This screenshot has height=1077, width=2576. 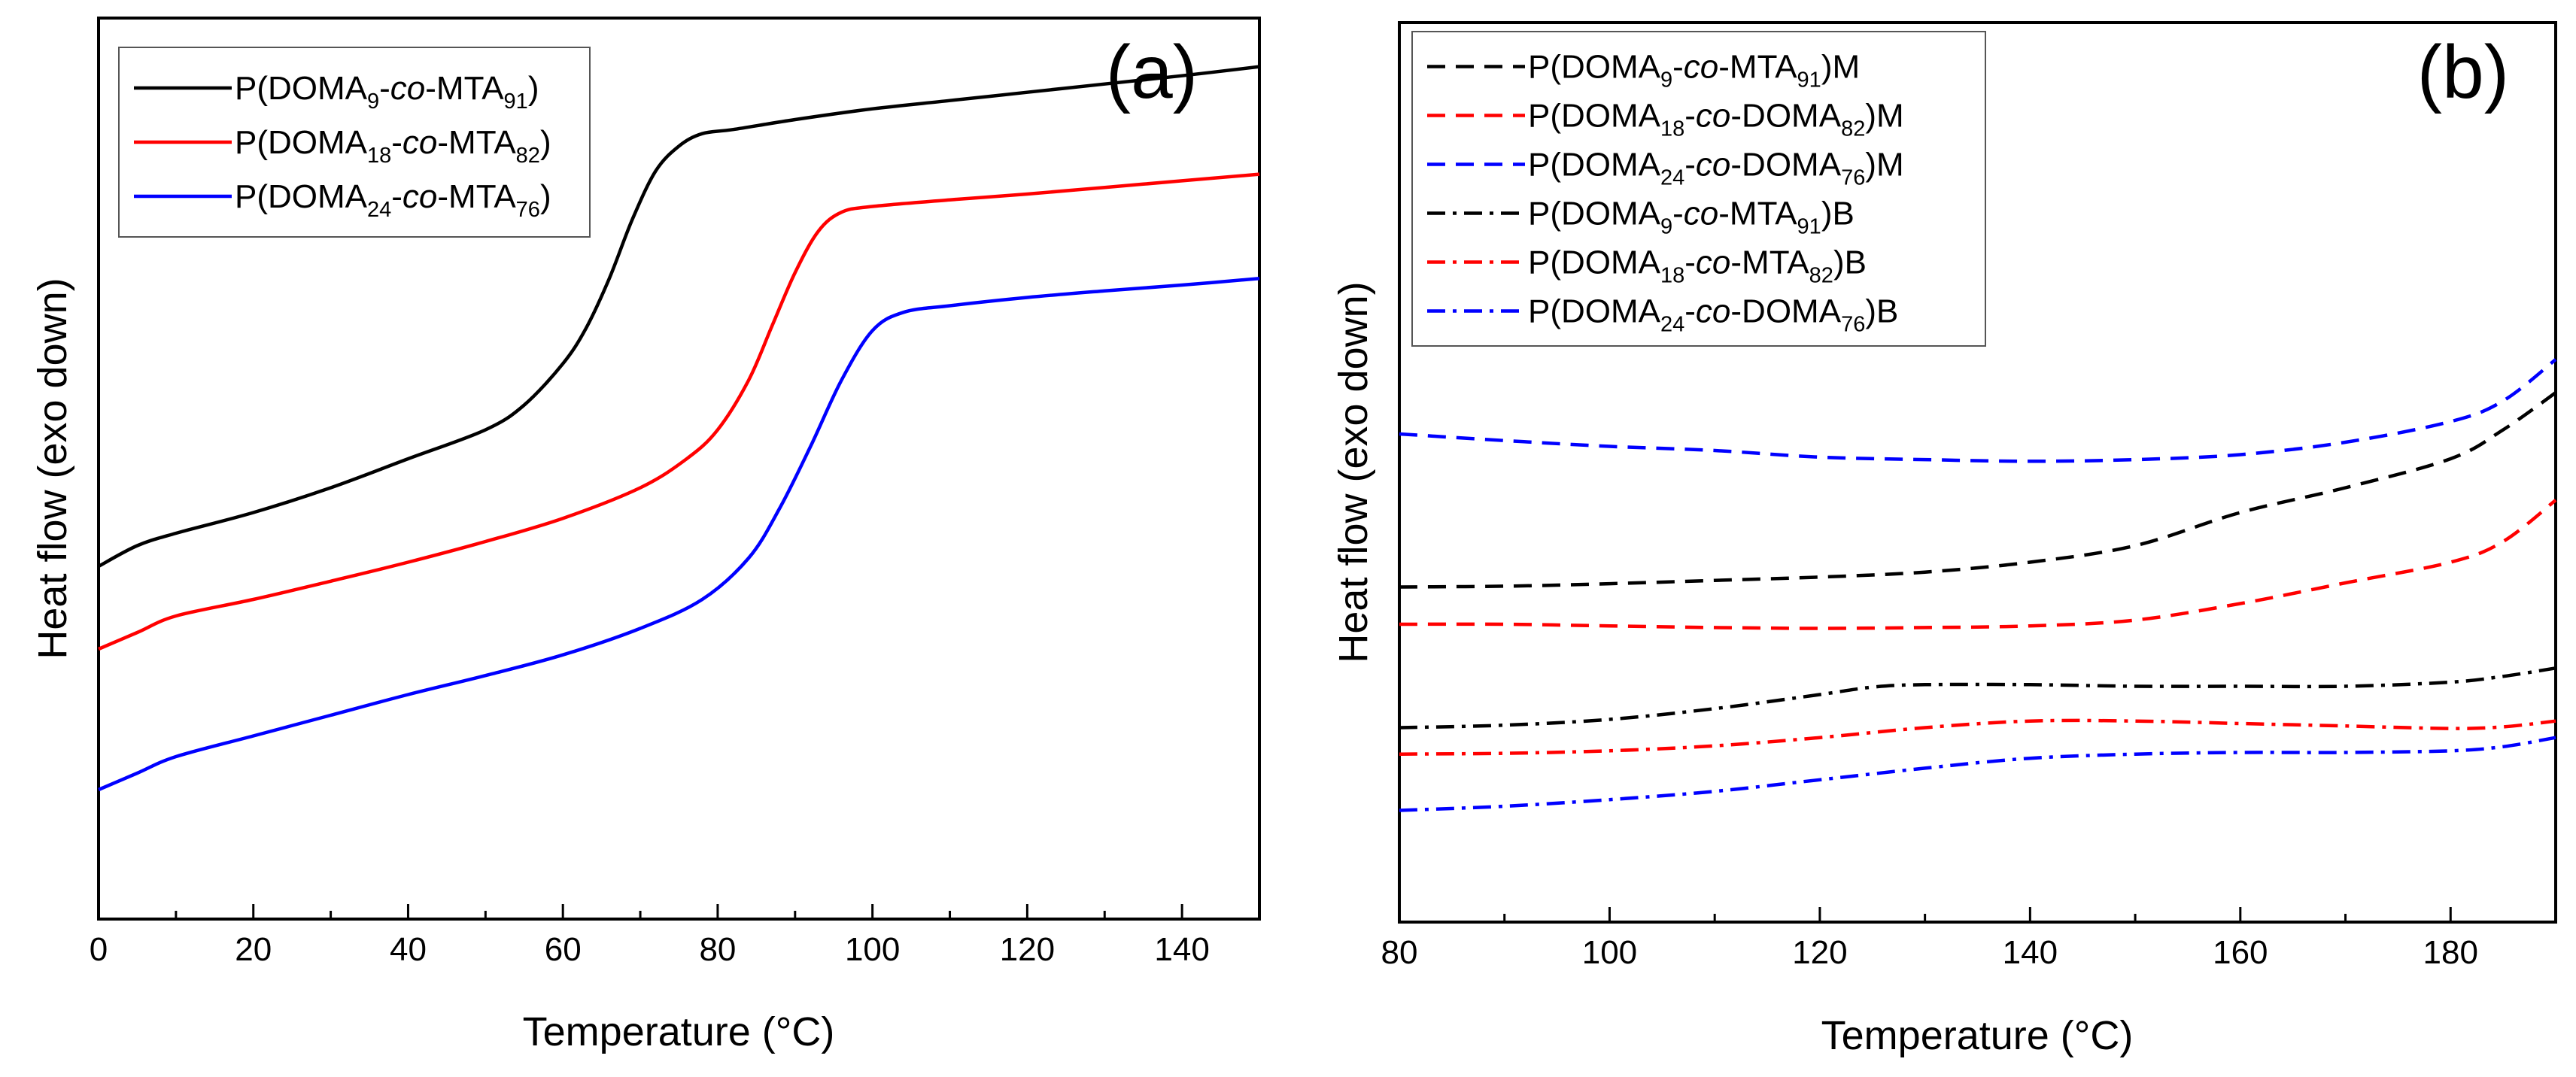 I want to click on legend-entry: P(DOMA18-co-MTA82), so click(x=393, y=146).